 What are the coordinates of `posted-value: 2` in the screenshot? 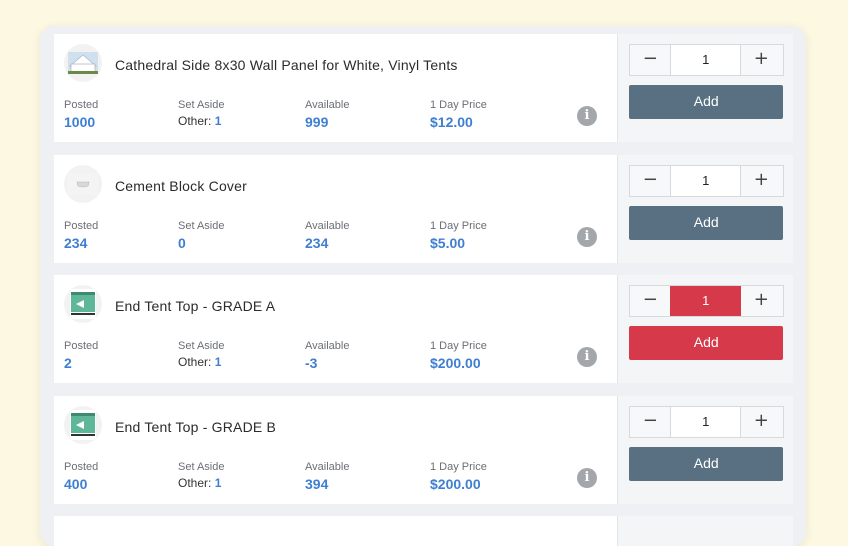 It's located at (68, 363).